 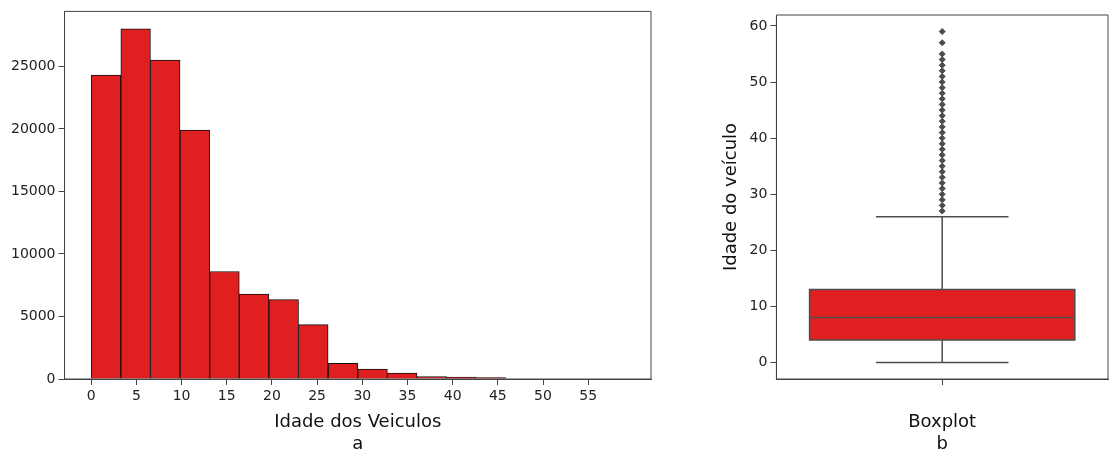 What do you see at coordinates (317, 395) in the screenshot?
I see `x-tick-label: 25` at bounding box center [317, 395].